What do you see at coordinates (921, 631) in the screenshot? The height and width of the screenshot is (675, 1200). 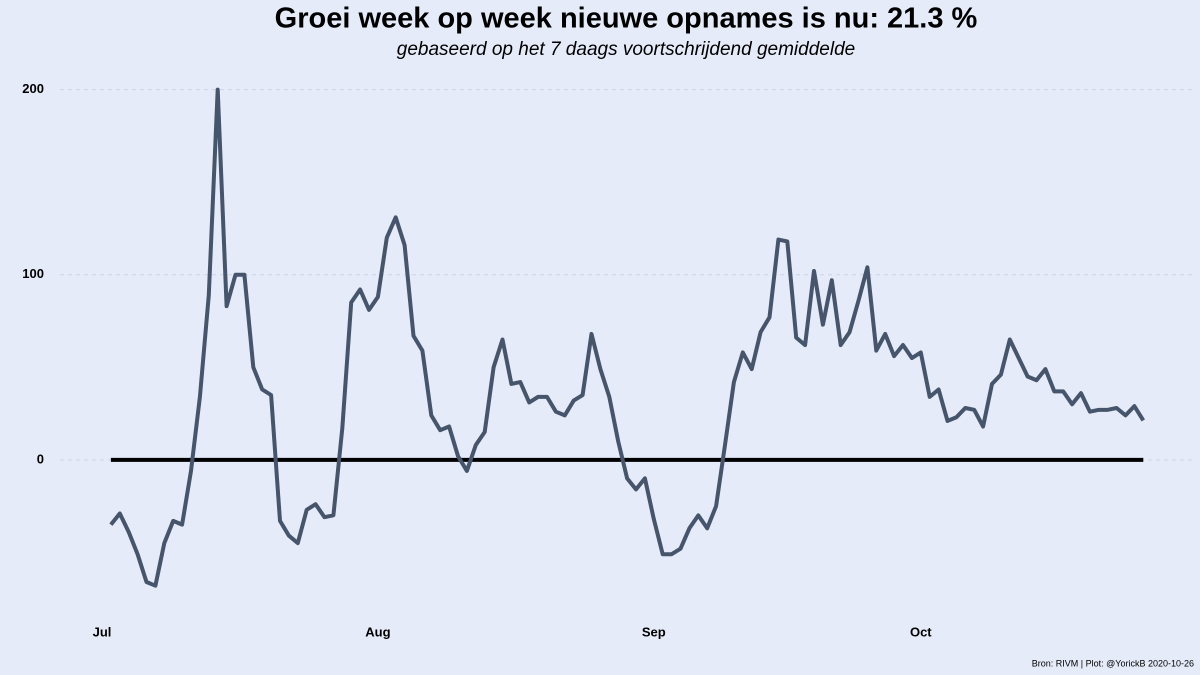 I see `x-tick-label: Oct` at bounding box center [921, 631].